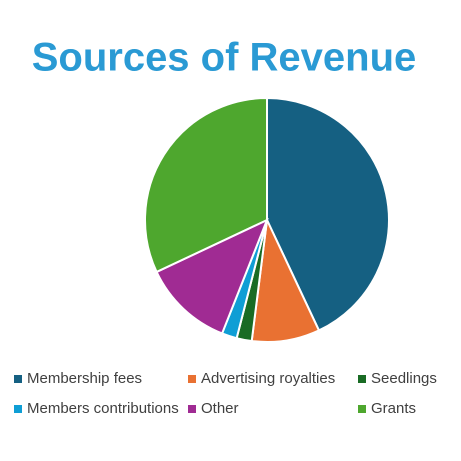 This screenshot has height=461, width=461. Describe the element at coordinates (404, 378) in the screenshot. I see `legend-label: Seedlings` at that location.